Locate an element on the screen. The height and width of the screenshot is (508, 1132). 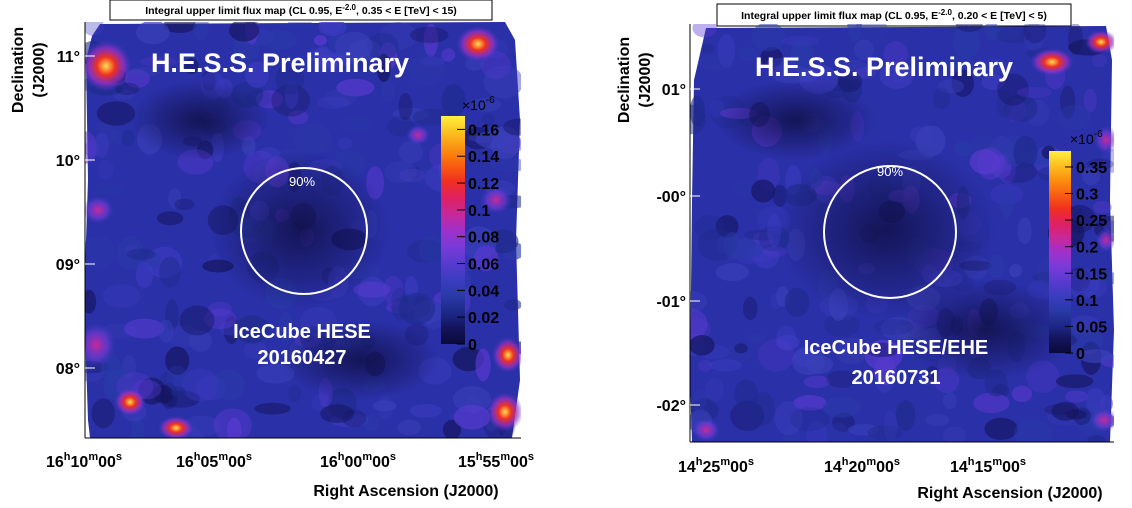
colorbar-tick-label: 0.02 is located at coordinates (483, 318).